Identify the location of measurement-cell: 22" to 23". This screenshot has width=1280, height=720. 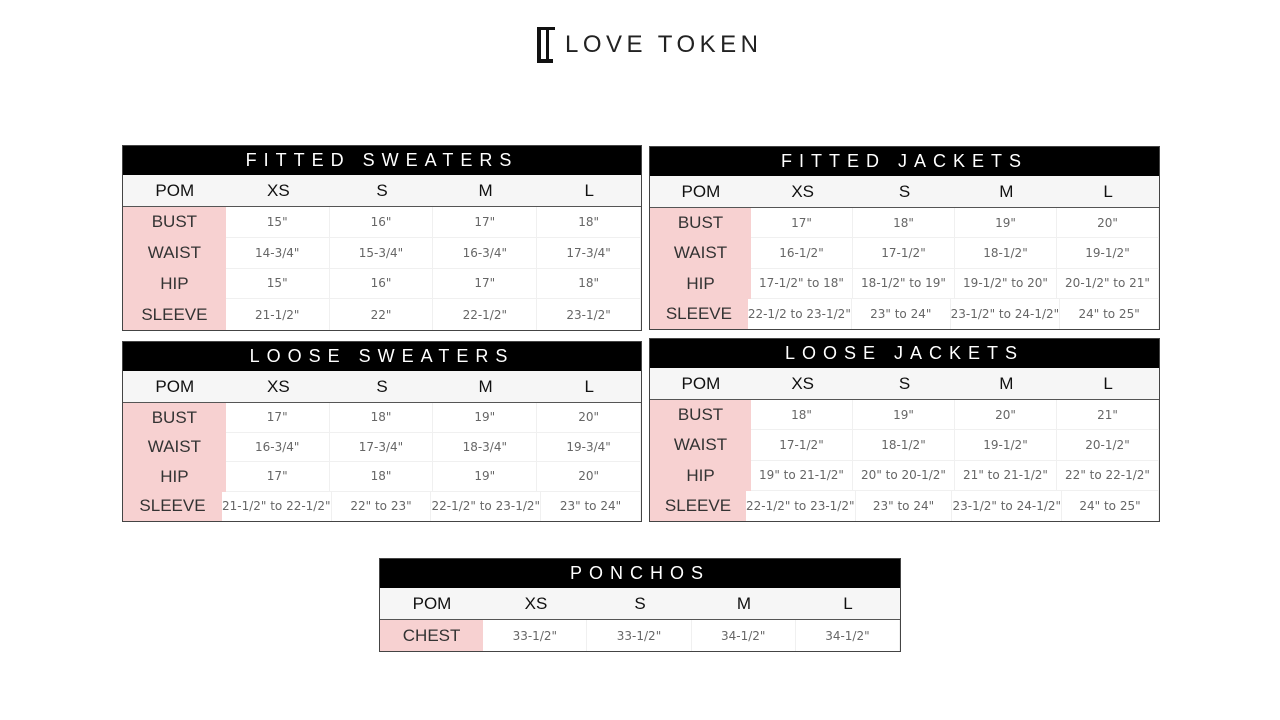
(382, 506).